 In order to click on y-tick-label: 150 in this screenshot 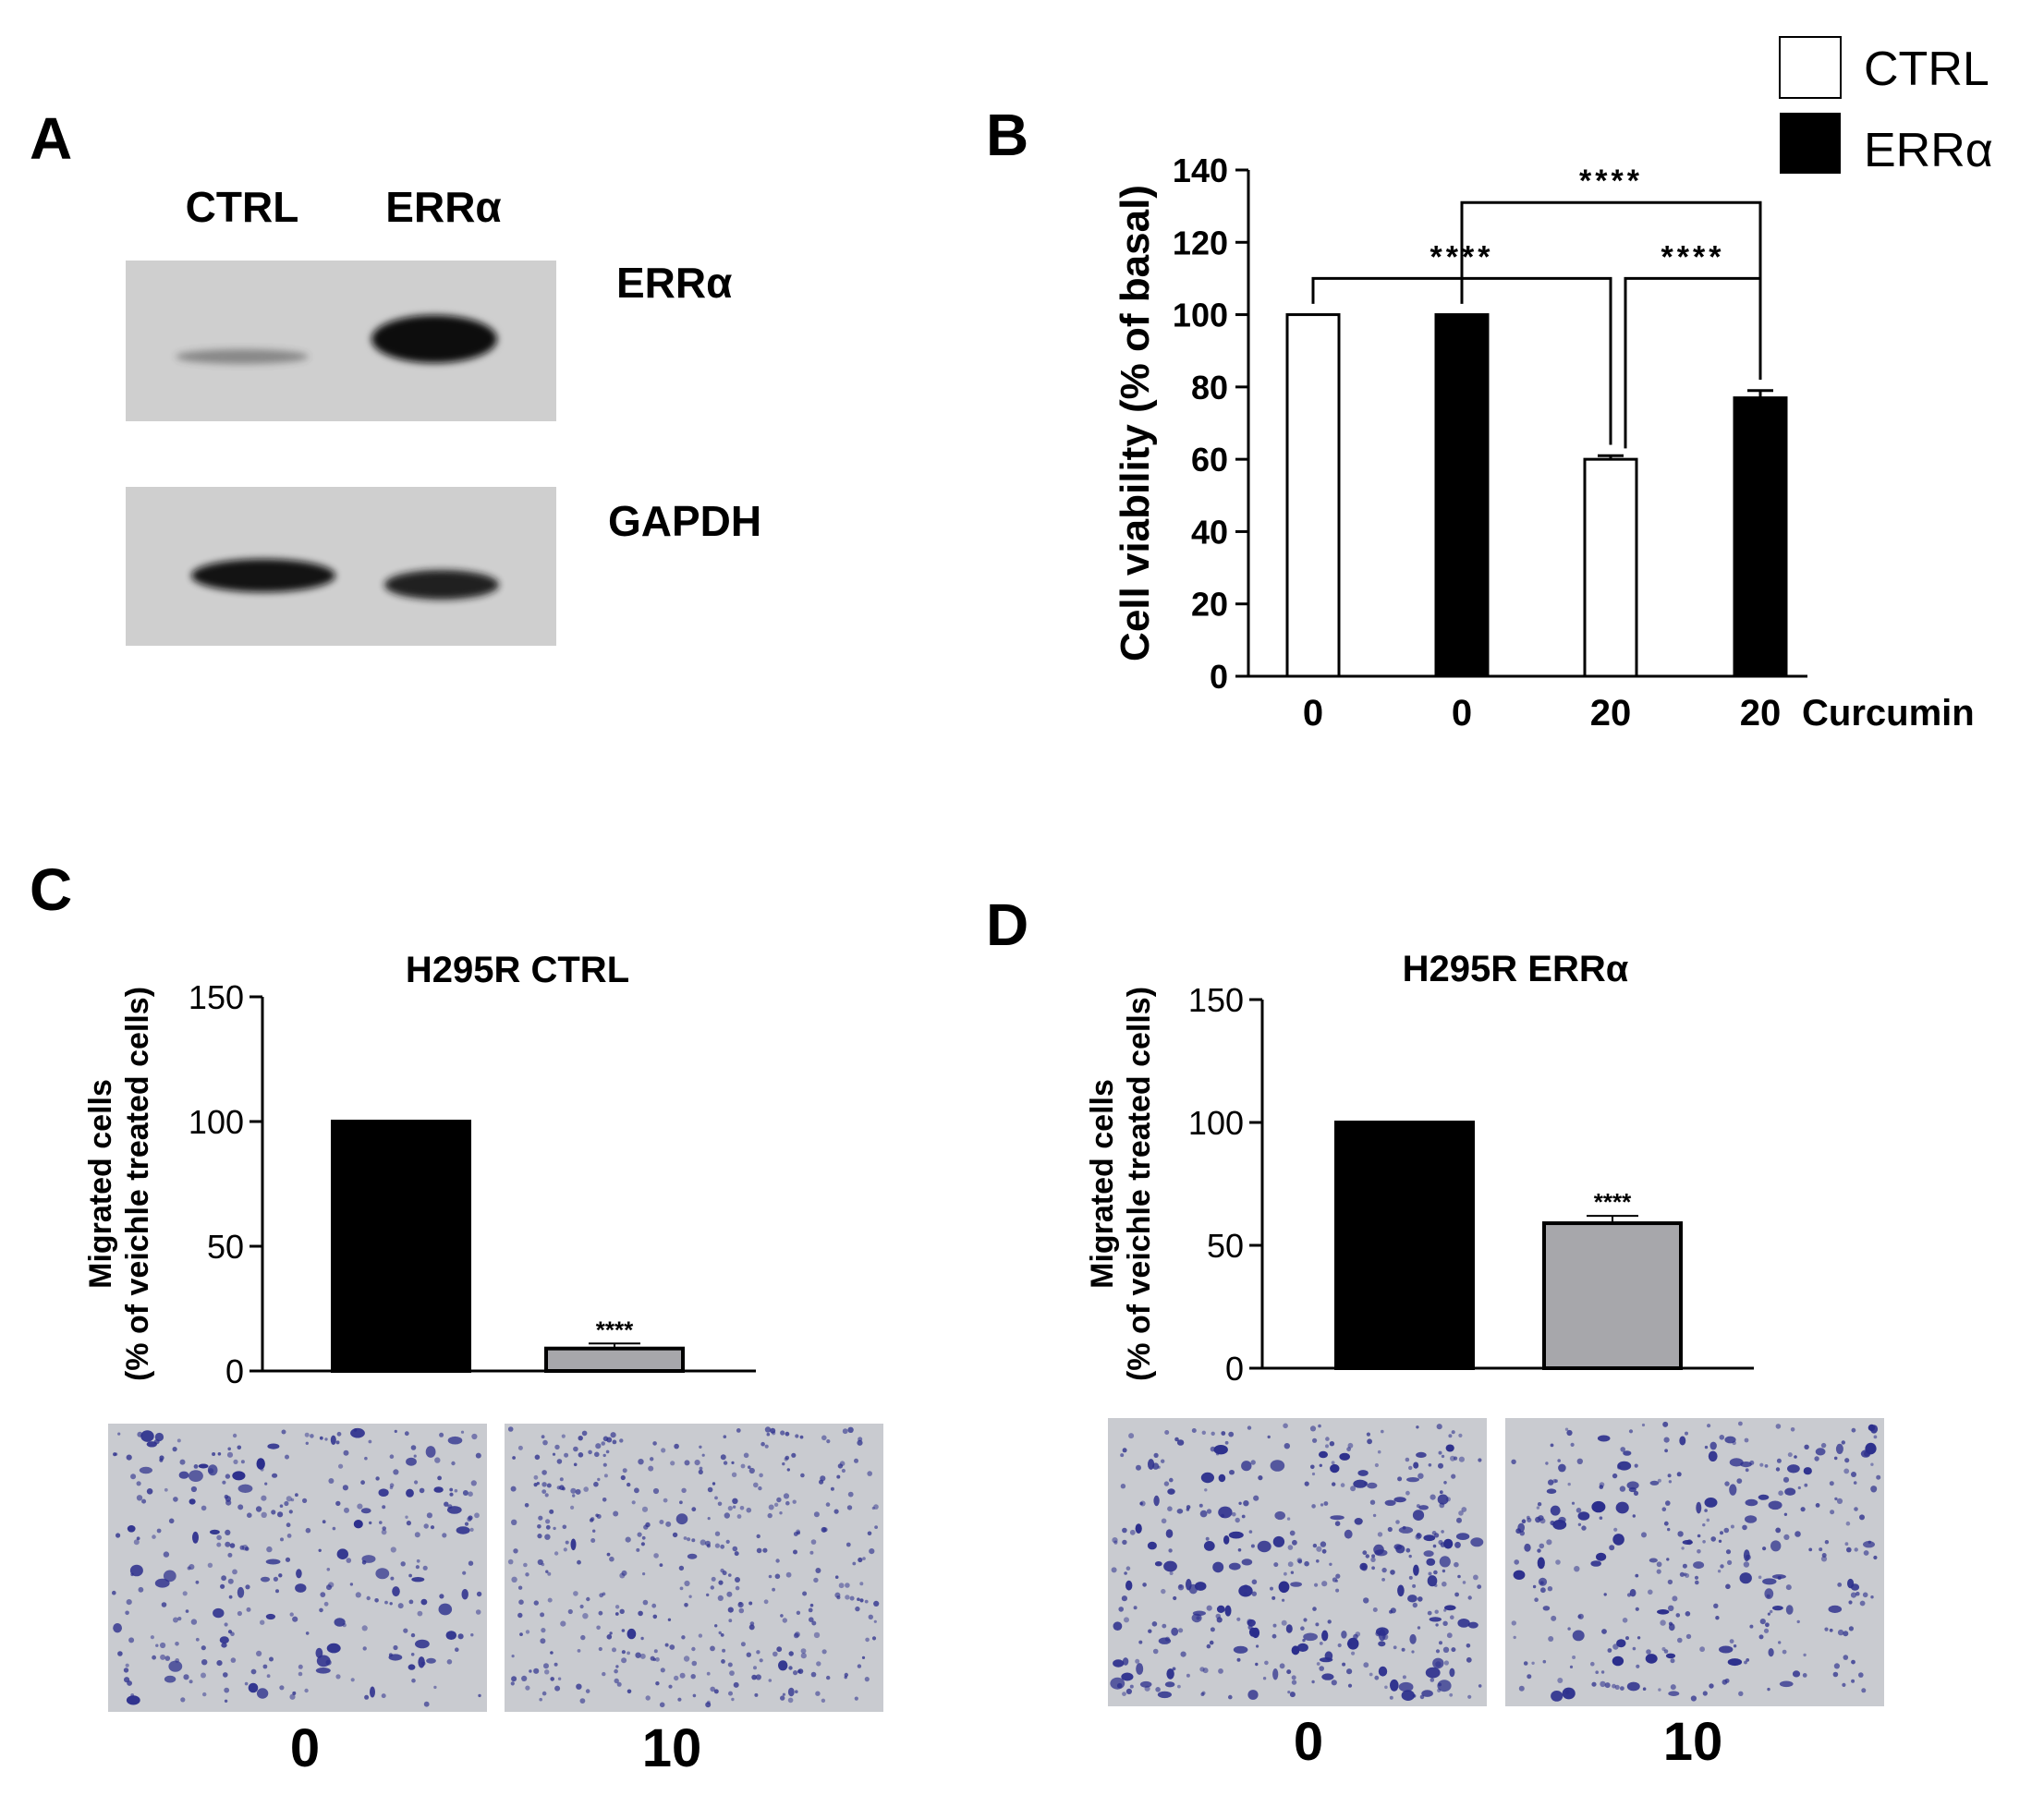, I will do `click(1216, 1000)`.